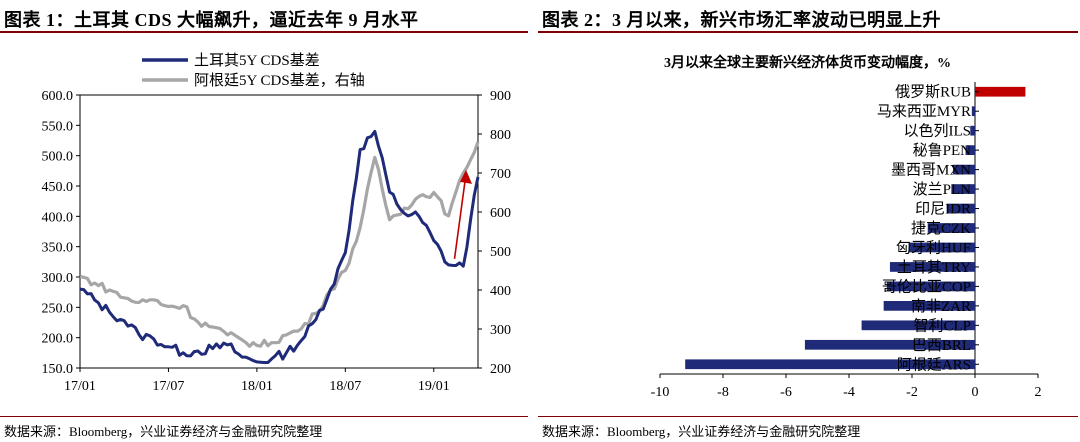  What do you see at coordinates (58, 217) in the screenshot?
I see `left-y-tick-label: 400.0` at bounding box center [58, 217].